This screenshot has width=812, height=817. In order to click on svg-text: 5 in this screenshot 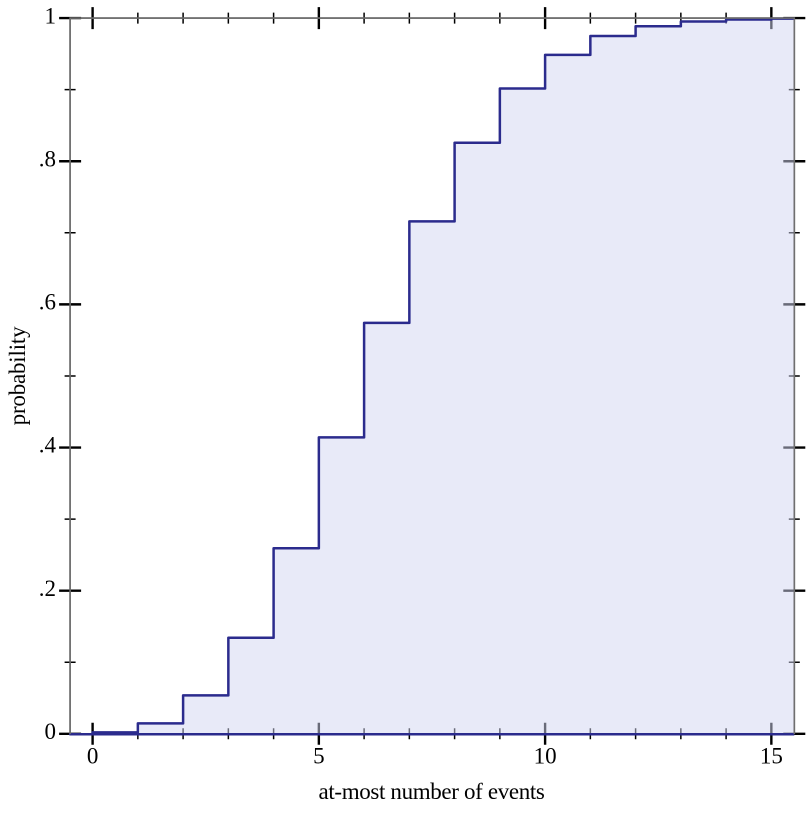, I will do `click(319, 756)`.